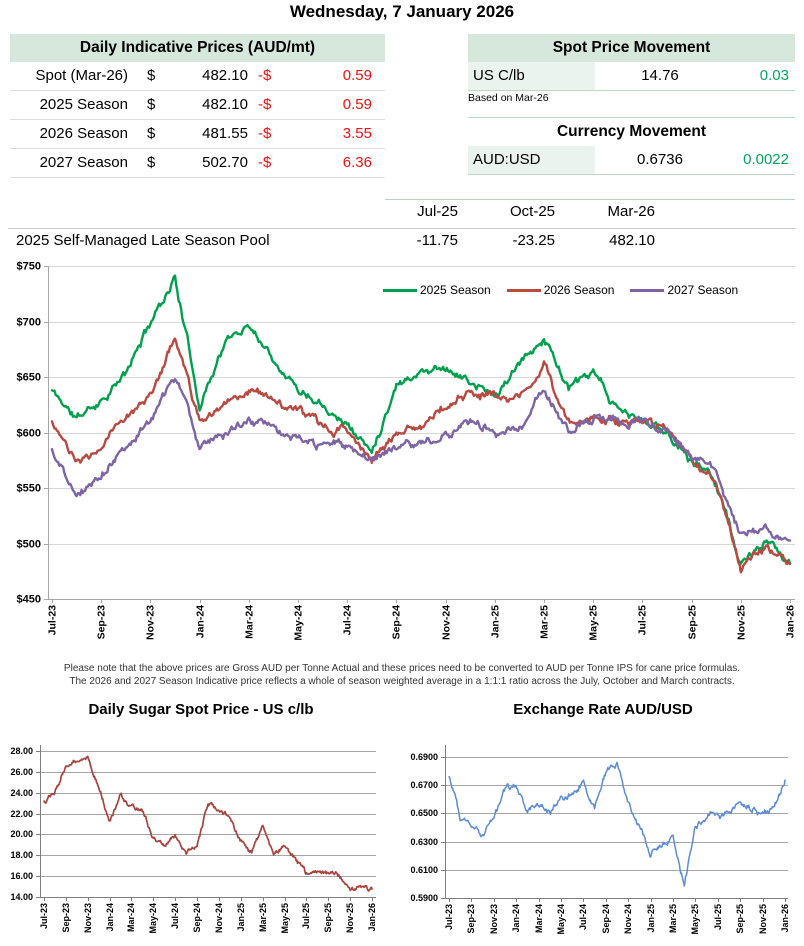  What do you see at coordinates (703, 290) in the screenshot?
I see `legend-label-2027: 2027 Season` at bounding box center [703, 290].